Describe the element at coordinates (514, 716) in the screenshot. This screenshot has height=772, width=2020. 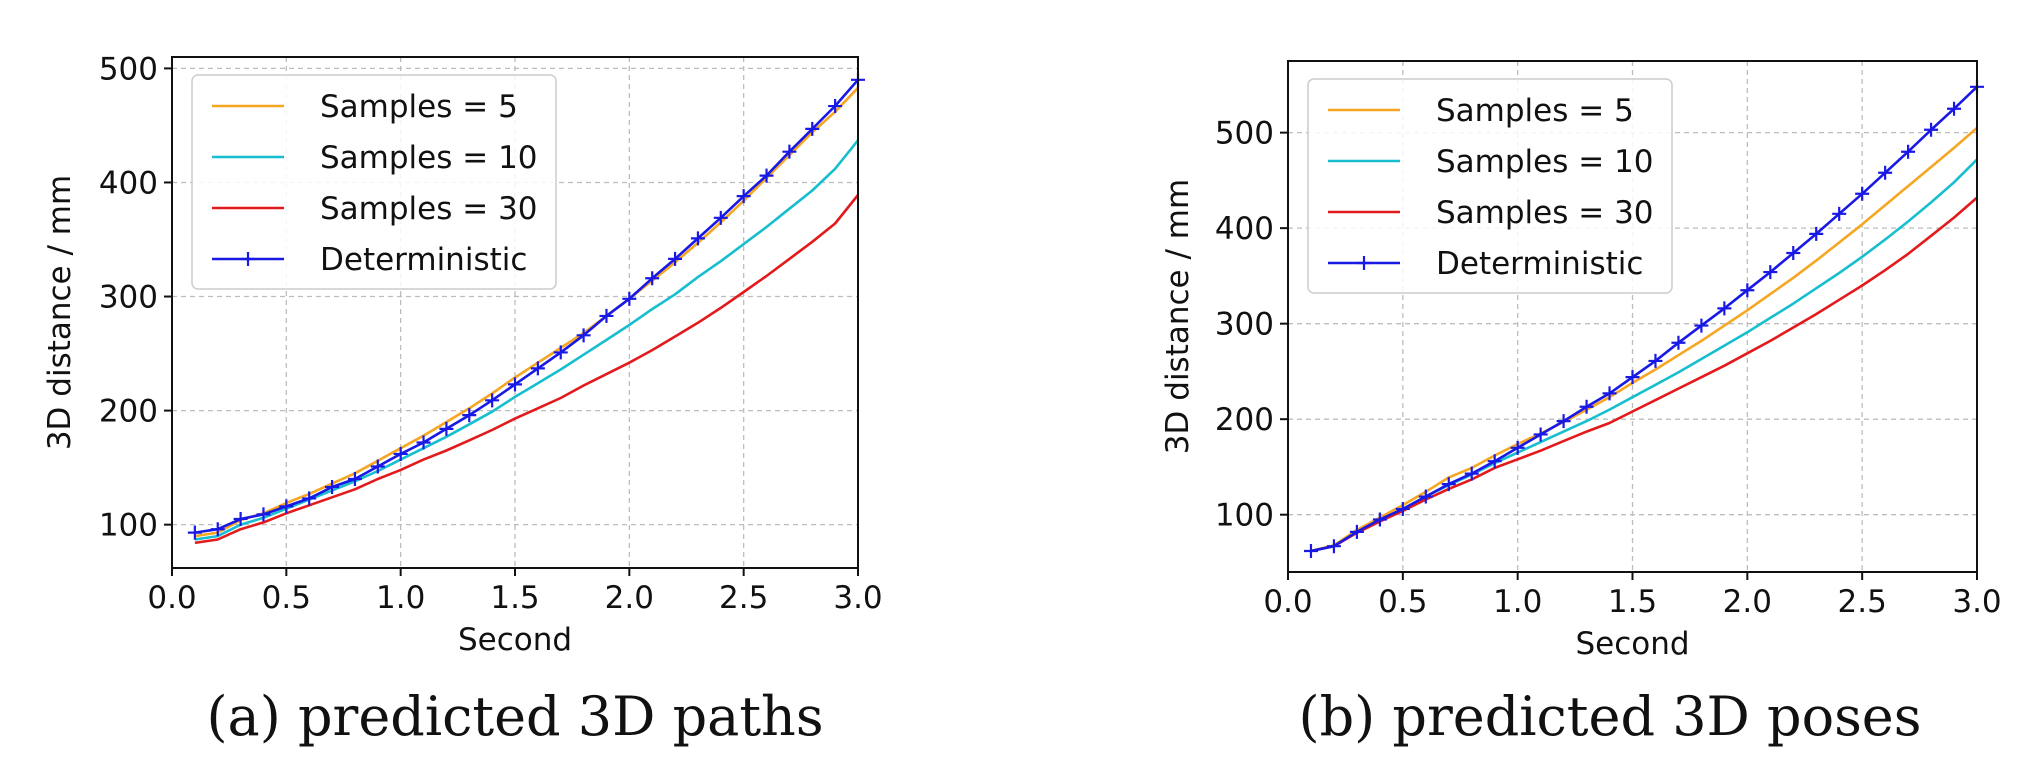
I see `panel-caption: (a) predicted 3D paths` at that location.